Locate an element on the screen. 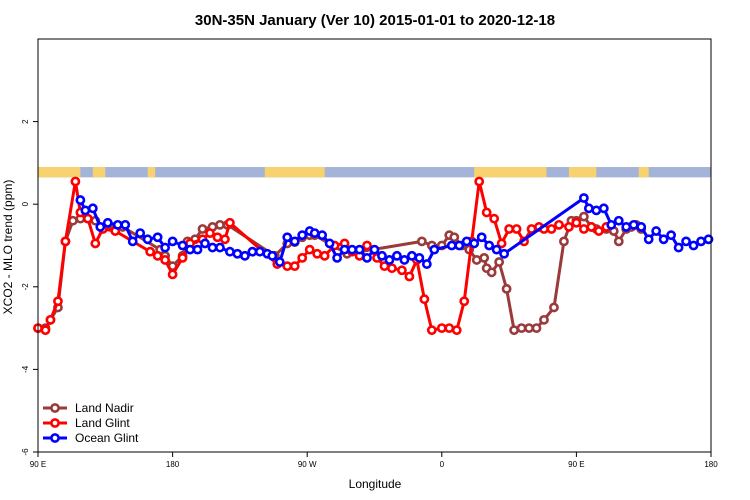 This screenshot has height=500, width=750. x-axis-label: Longitude is located at coordinates (375, 484).